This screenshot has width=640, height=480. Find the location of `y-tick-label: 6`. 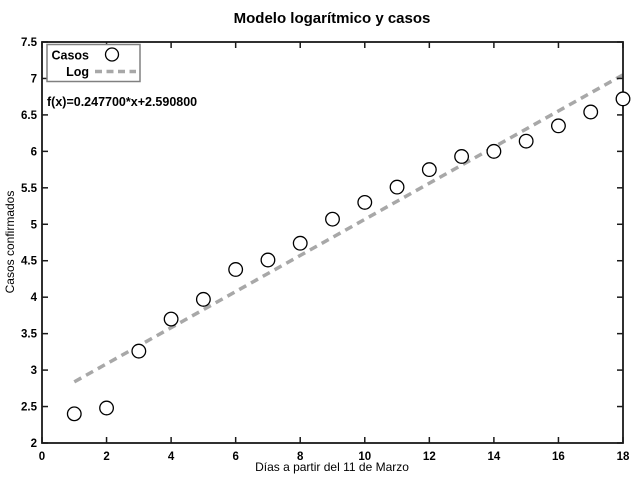

y-tick-label: 6 is located at coordinates (34, 152).